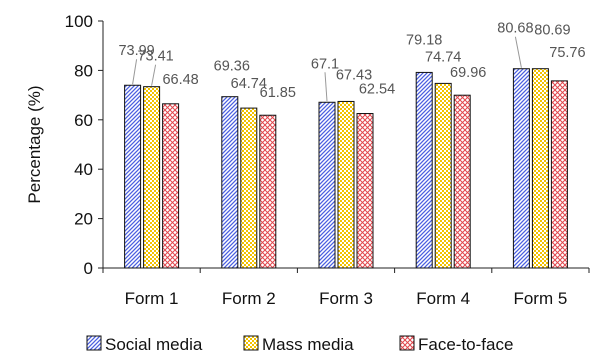 The height and width of the screenshot is (363, 594). What do you see at coordinates (540, 298) in the screenshot?
I see `x-tick-label: Form 5` at bounding box center [540, 298].